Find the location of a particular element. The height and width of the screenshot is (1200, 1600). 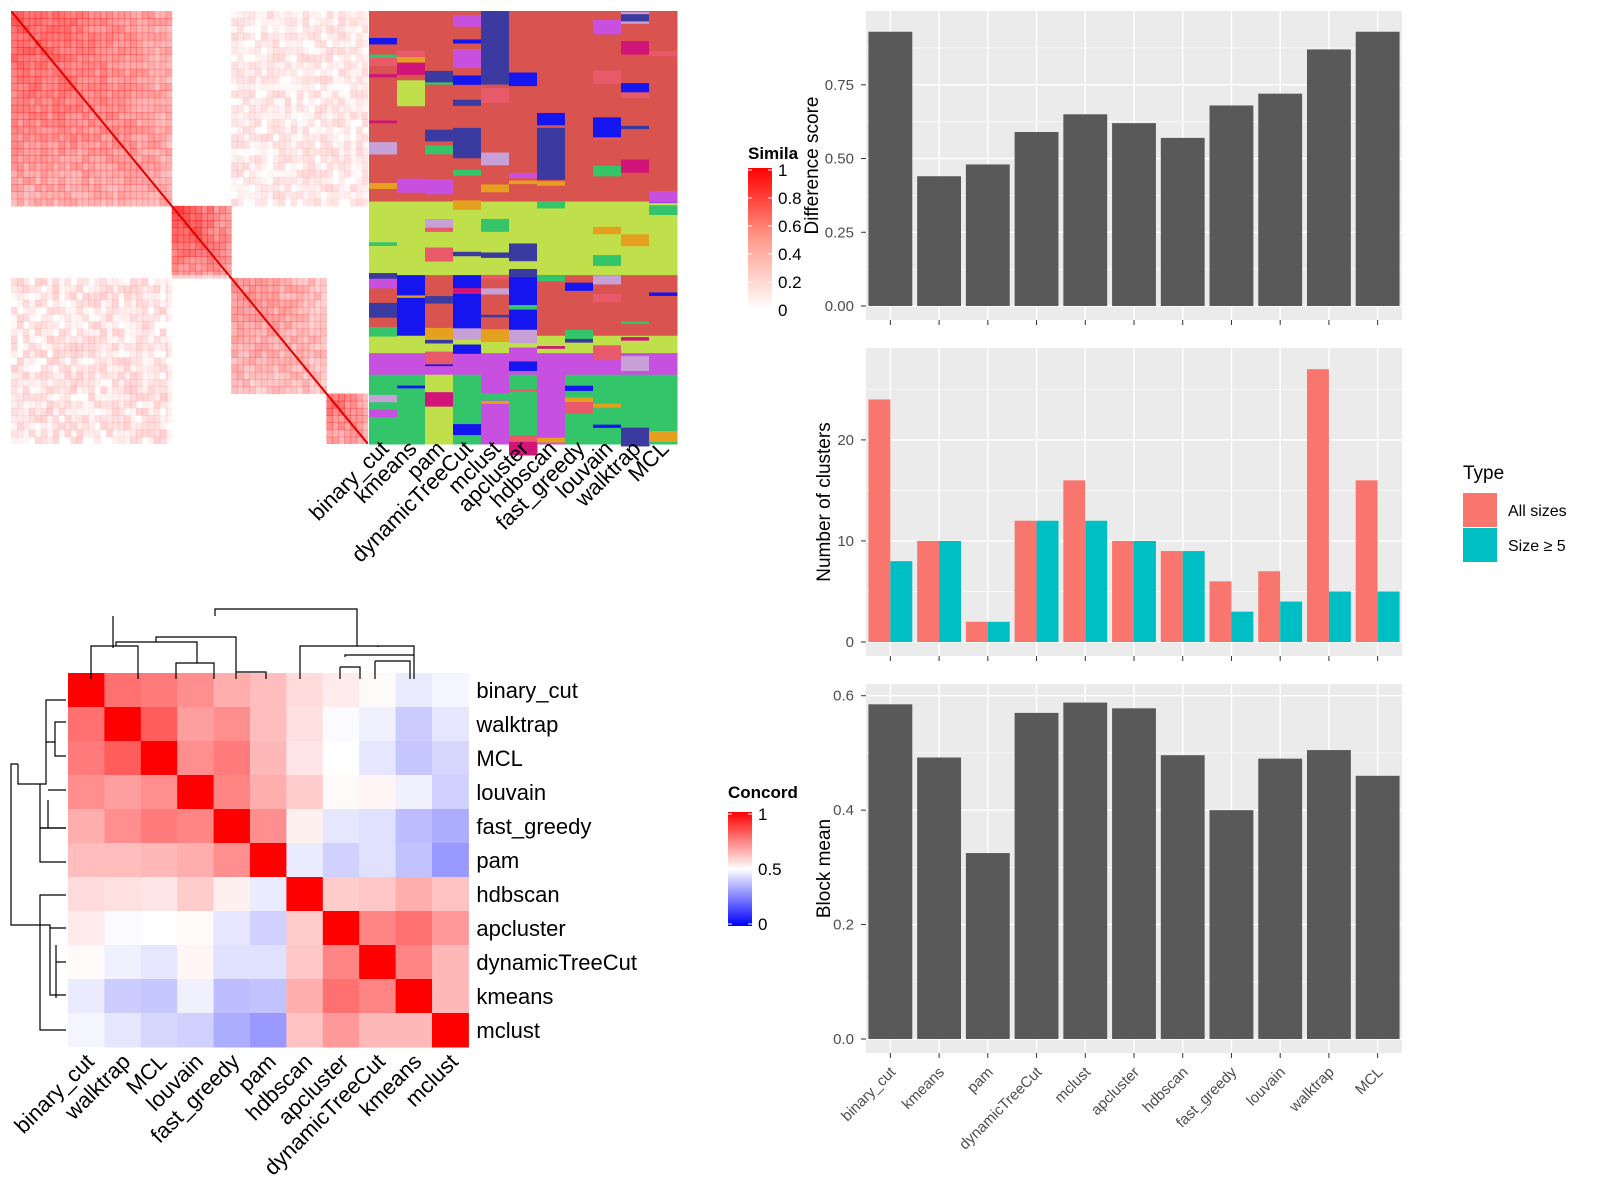

concordance-row-label: fast_greedy is located at coordinates (533, 826).